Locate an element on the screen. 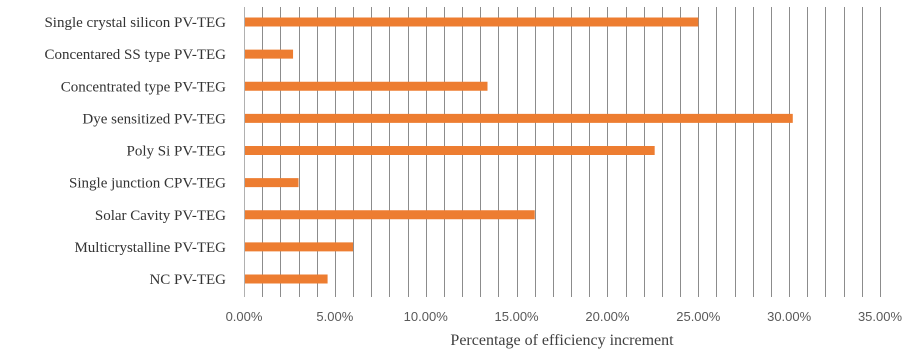  x-tick-label: 35.00% is located at coordinates (880, 316).